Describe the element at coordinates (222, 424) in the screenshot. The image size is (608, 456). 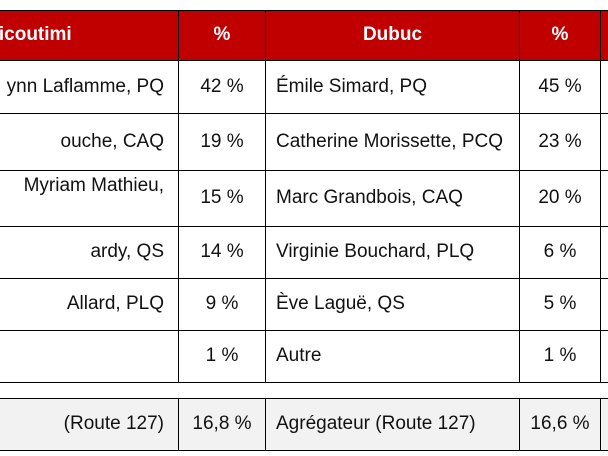
I see `footer-cell: 16,8 %` at that location.